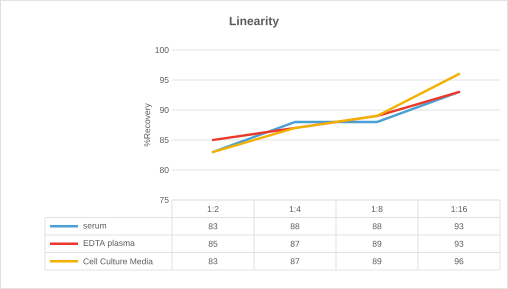 This screenshot has width=508, height=289. What do you see at coordinates (162, 49) in the screenshot?
I see `y-tick-label: 100` at bounding box center [162, 49].